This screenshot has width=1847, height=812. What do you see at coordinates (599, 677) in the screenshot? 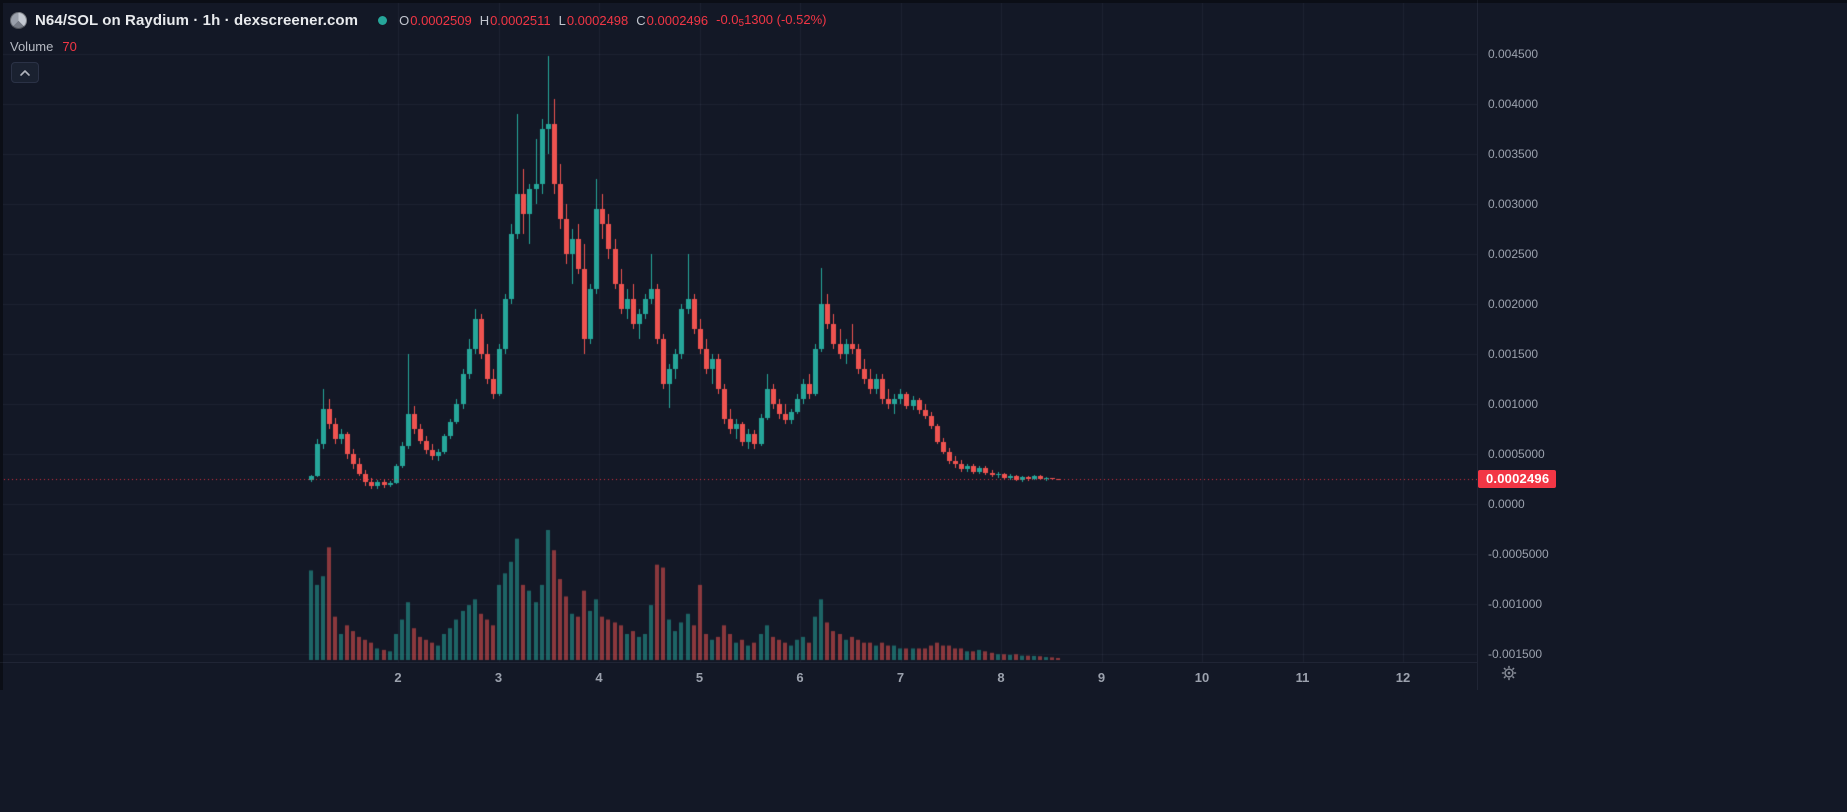
I see `time-axis-label: 4` at bounding box center [599, 677].